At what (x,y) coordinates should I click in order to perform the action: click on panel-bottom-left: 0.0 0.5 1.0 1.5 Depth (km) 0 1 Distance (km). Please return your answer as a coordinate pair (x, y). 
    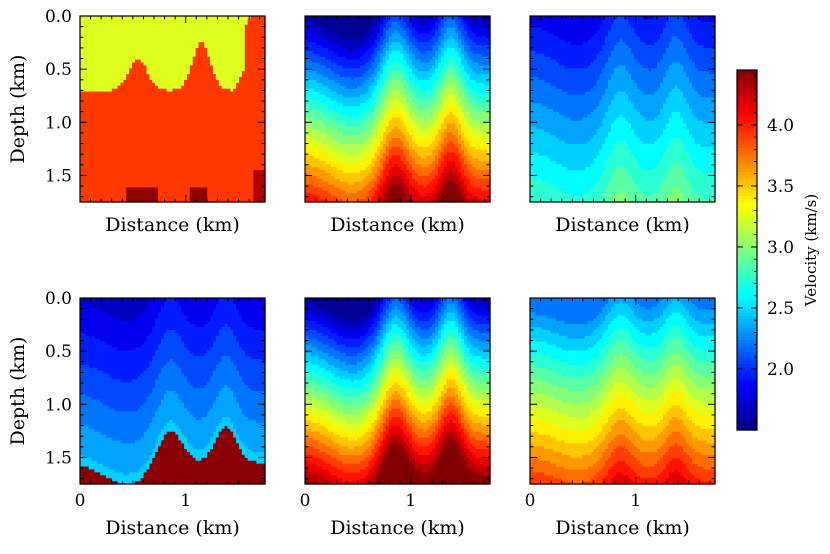
    Looking at the image, I should click on (136, 414).